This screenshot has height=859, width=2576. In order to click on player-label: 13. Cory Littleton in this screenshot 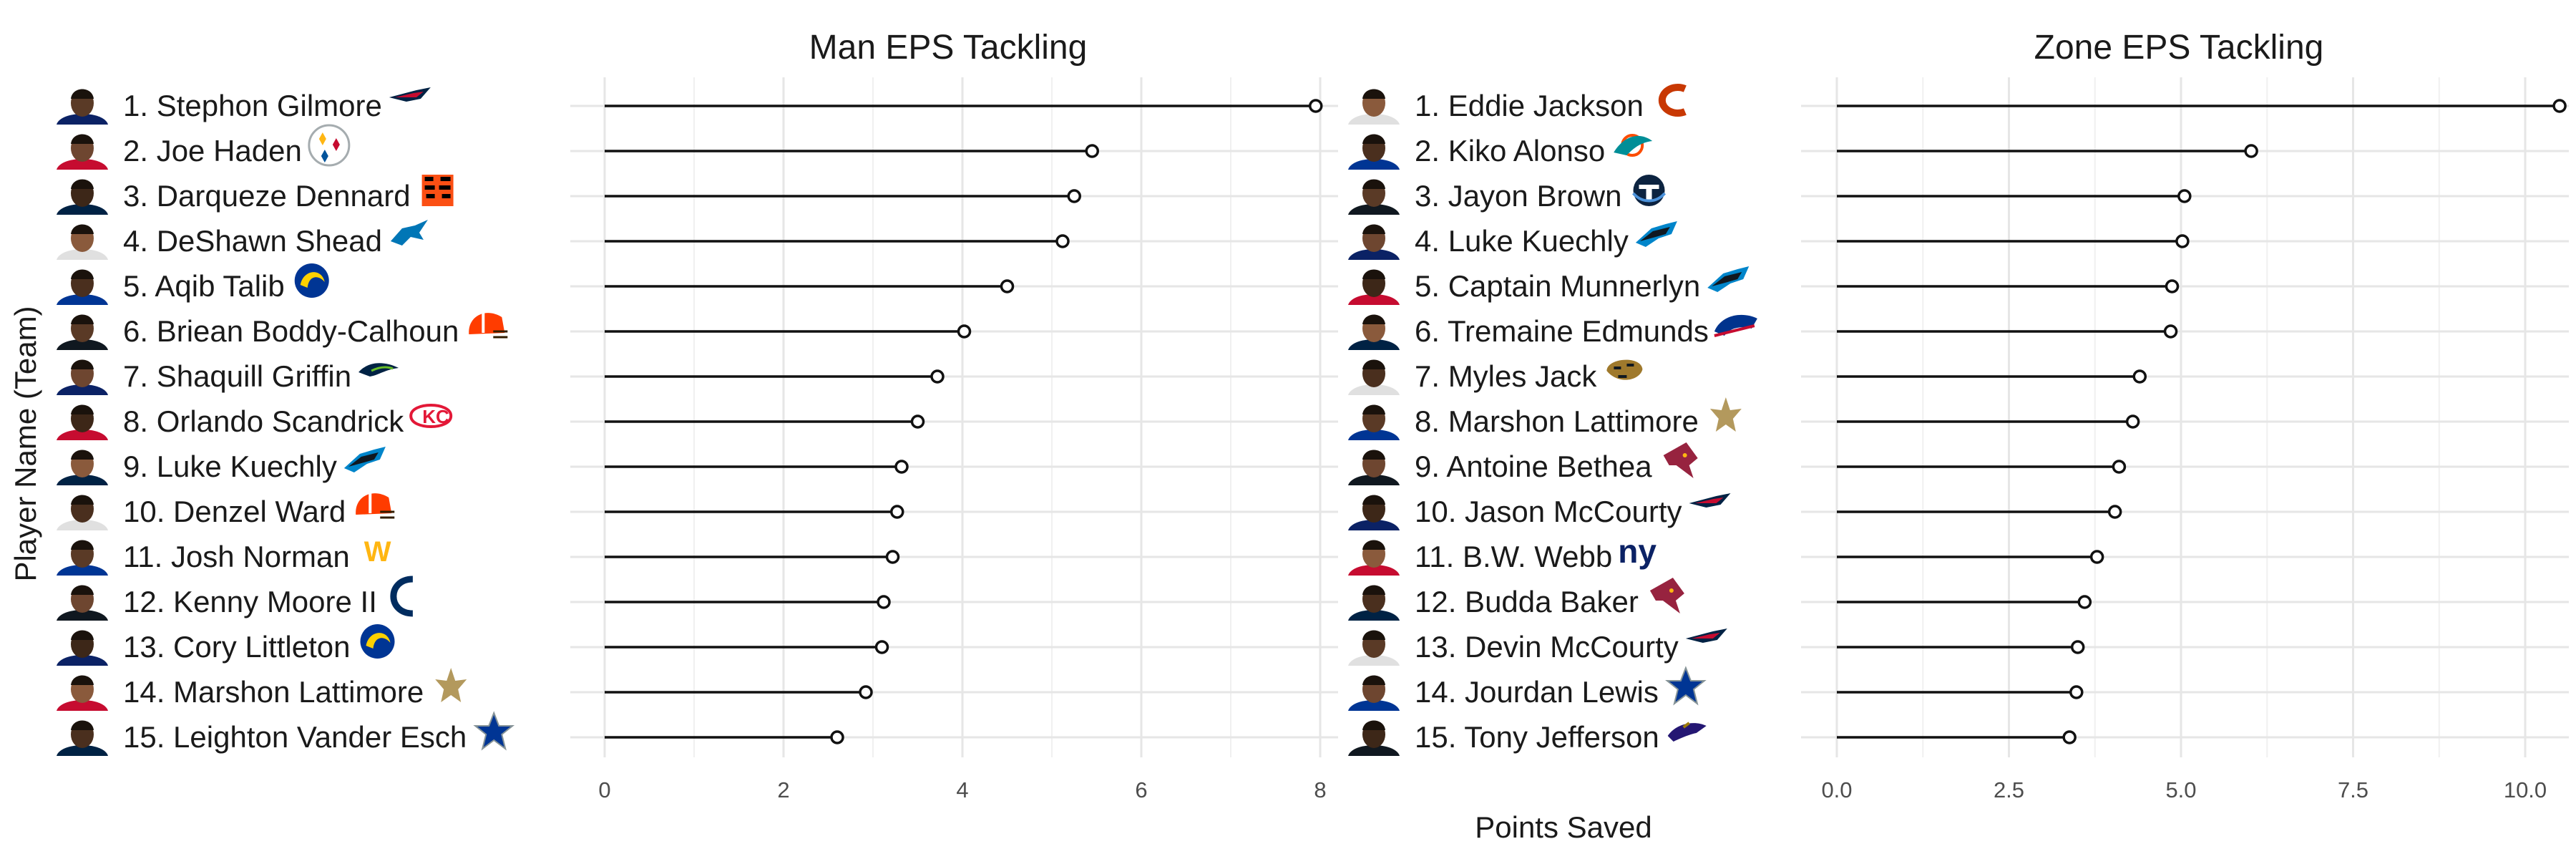, I will do `click(237, 647)`.